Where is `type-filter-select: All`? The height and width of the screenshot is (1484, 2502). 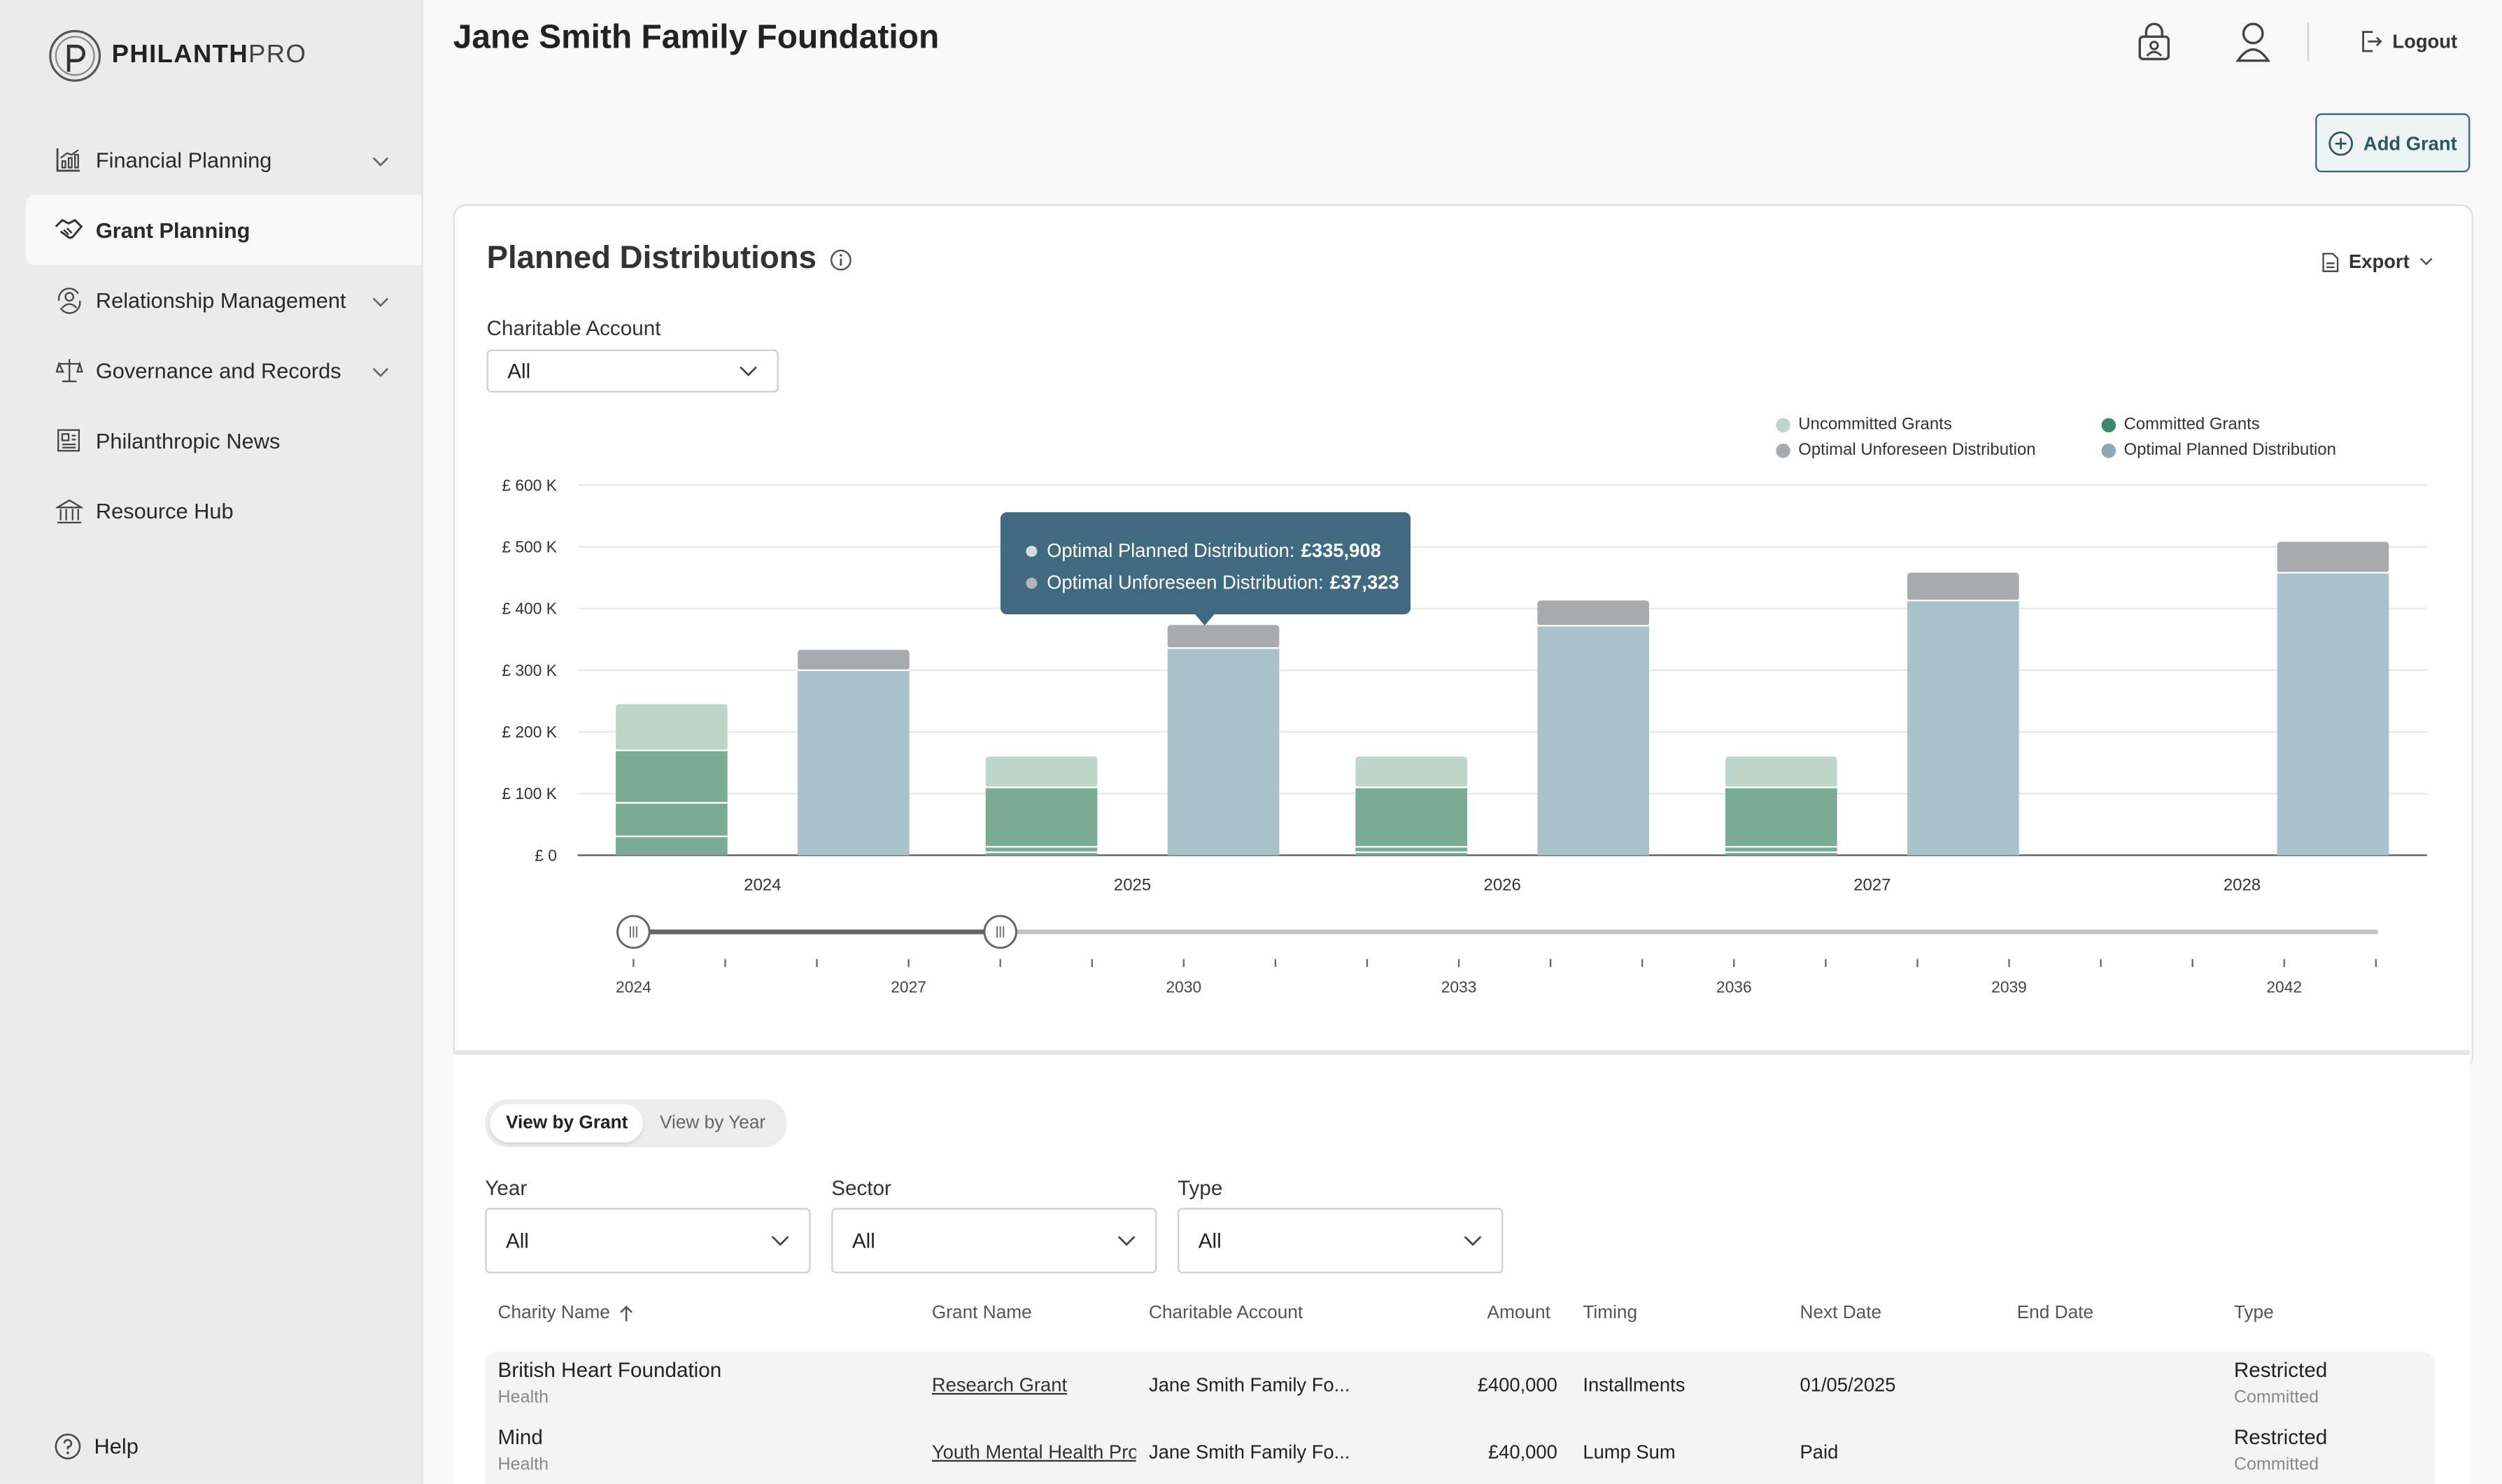
type-filter-select: All is located at coordinates (1341, 1240).